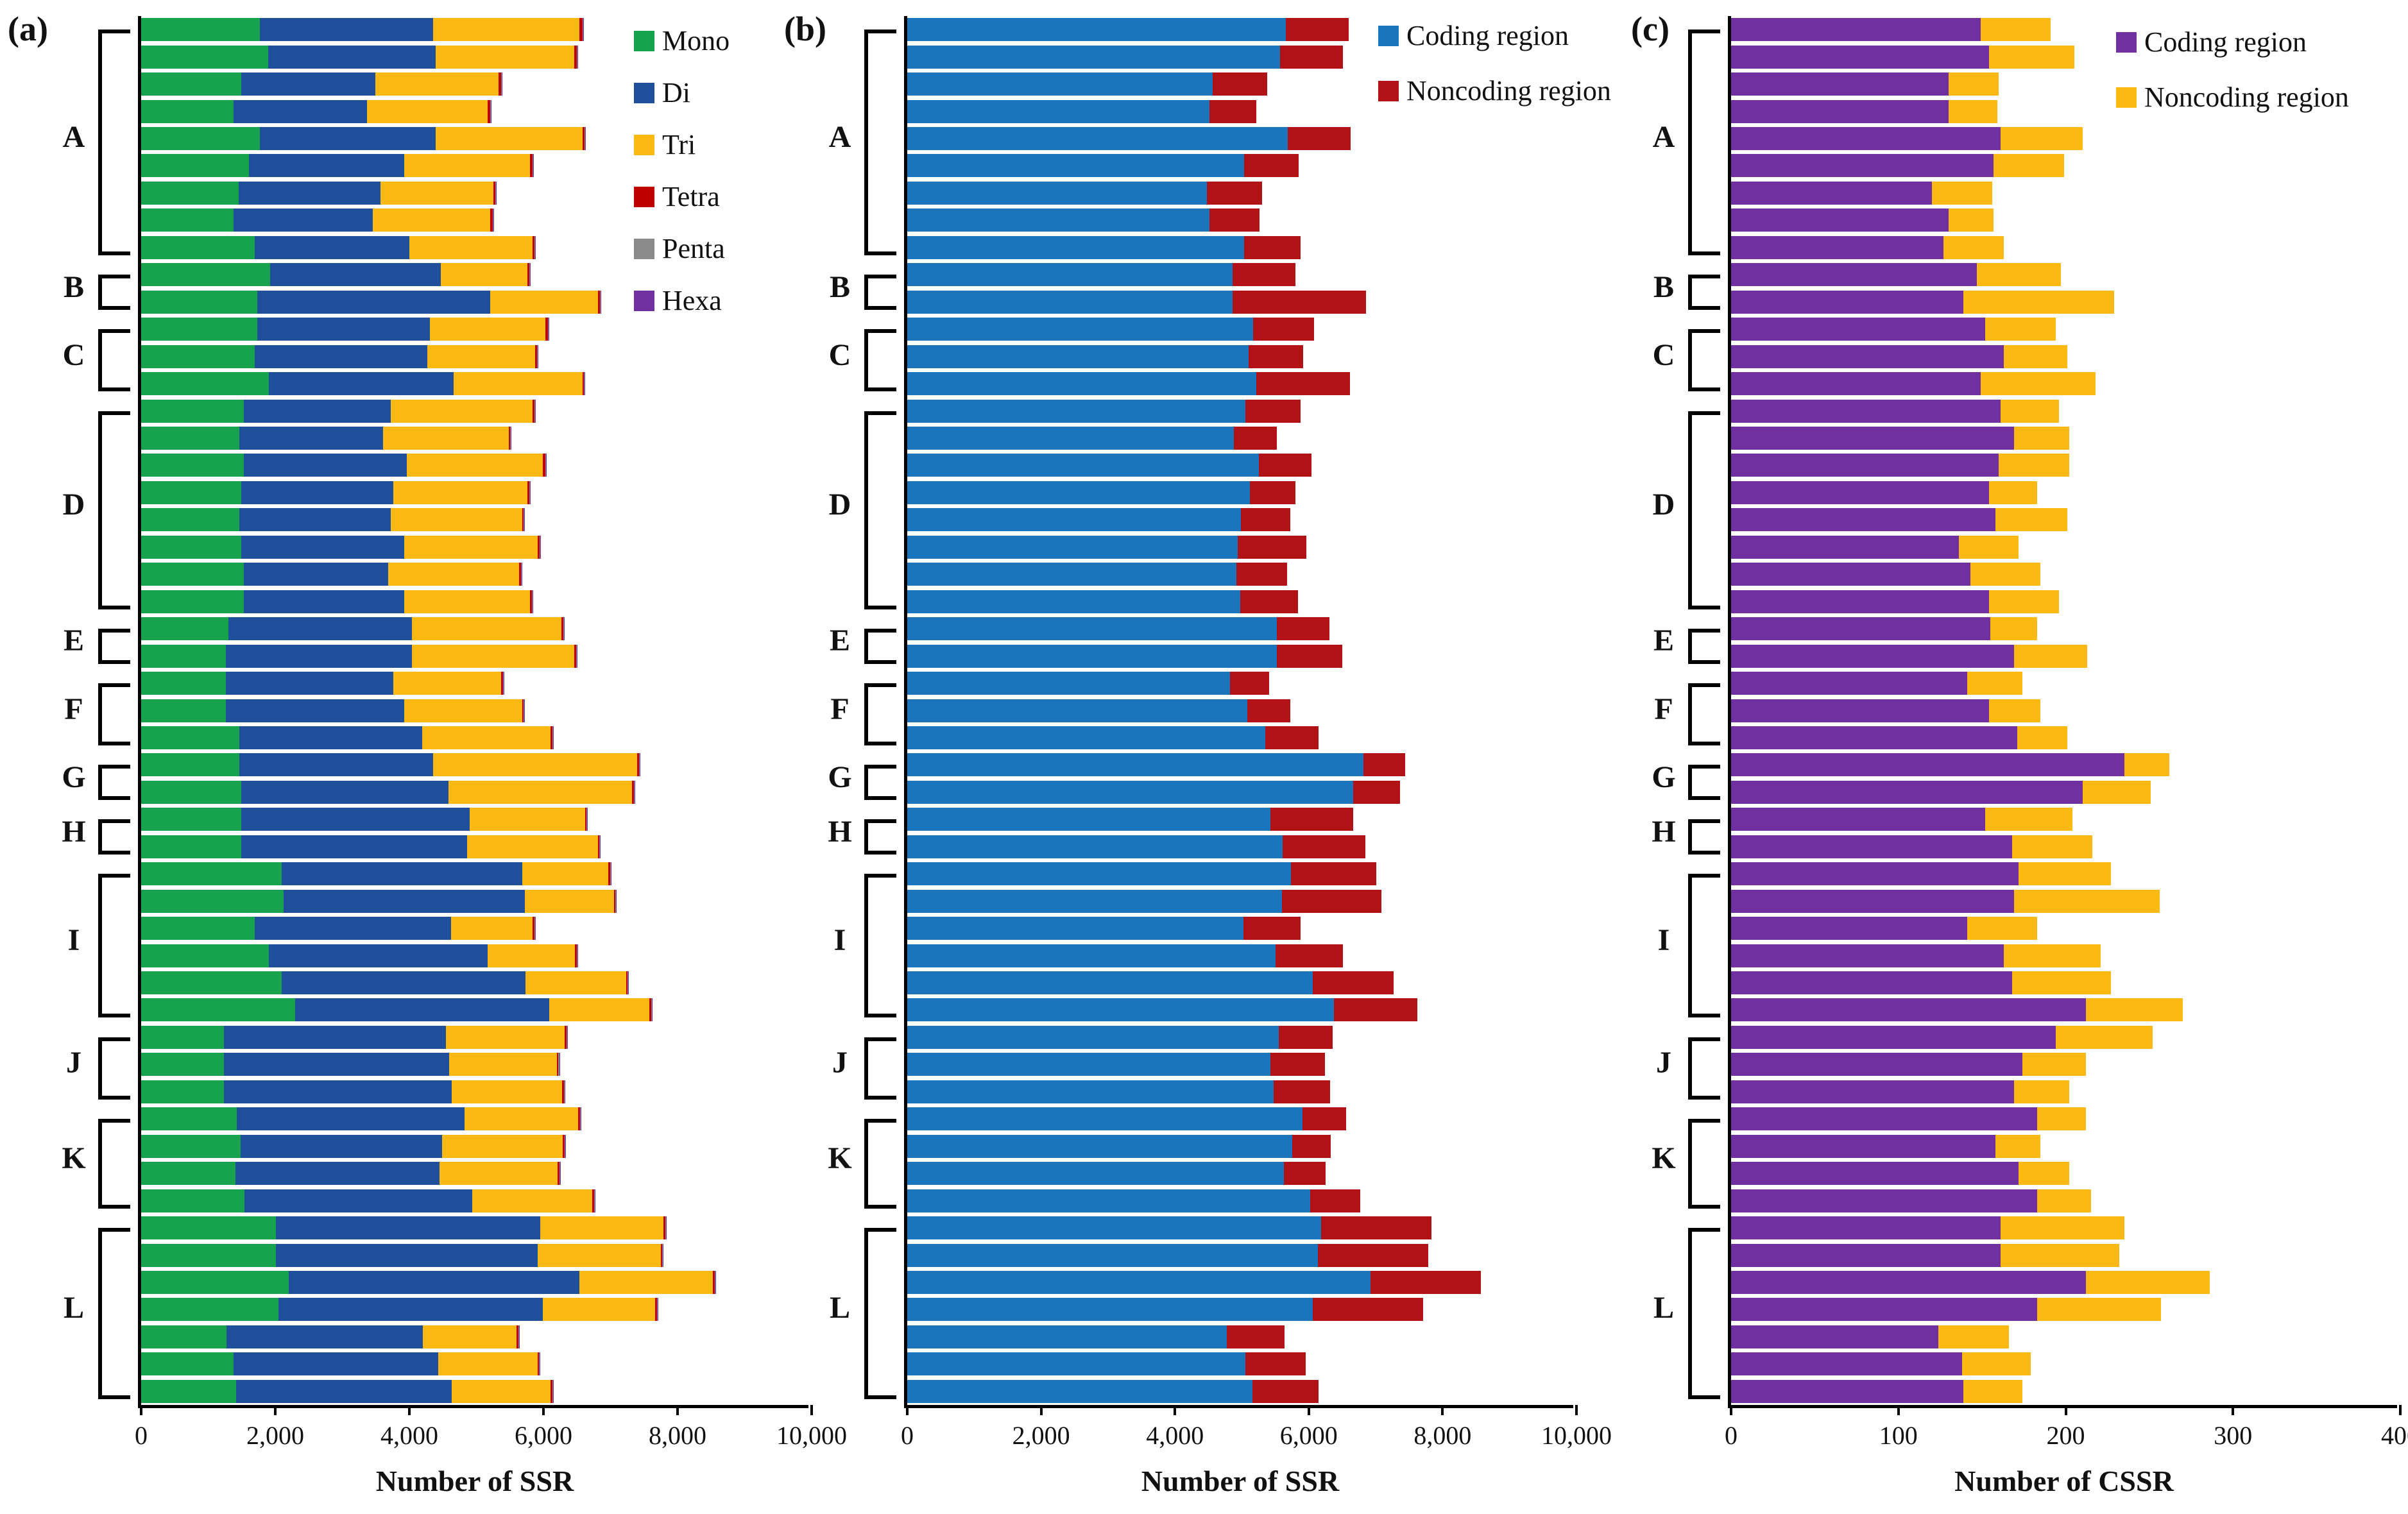  I want to click on legend-swatch, so click(2126, 42).